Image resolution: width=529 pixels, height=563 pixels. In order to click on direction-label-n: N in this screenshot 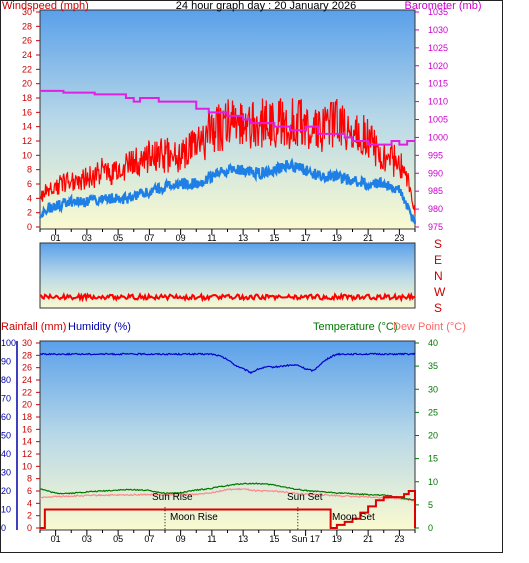, I will do `click(438, 276)`.